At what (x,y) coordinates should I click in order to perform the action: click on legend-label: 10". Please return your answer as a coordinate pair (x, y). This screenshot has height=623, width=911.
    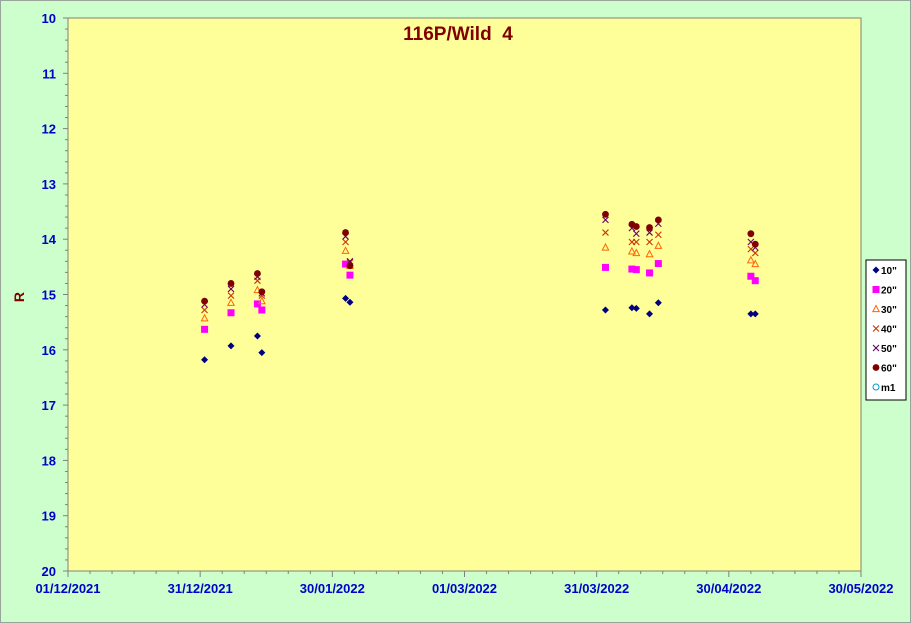
    Looking at the image, I should click on (889, 271).